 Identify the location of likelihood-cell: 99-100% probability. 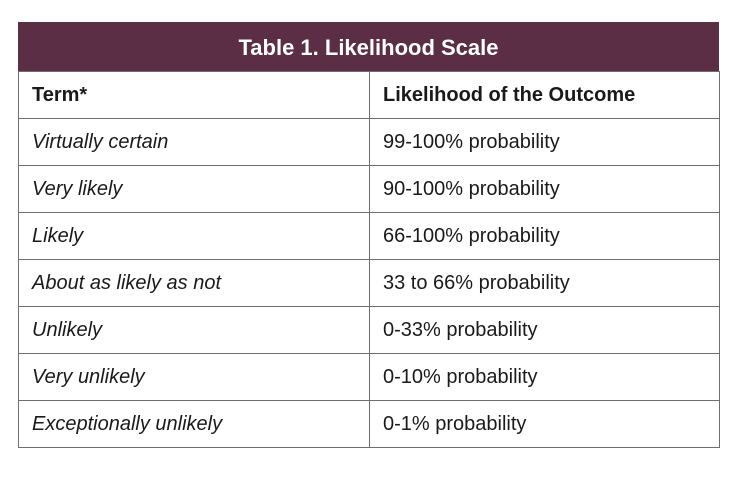
(544, 142).